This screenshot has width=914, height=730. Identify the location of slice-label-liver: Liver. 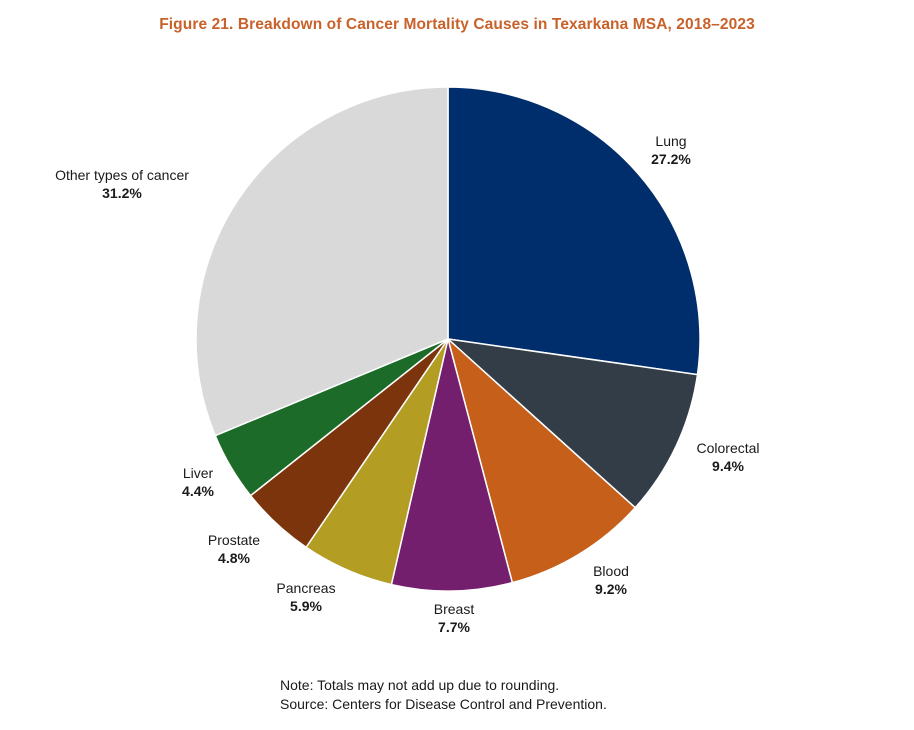
(198, 473).